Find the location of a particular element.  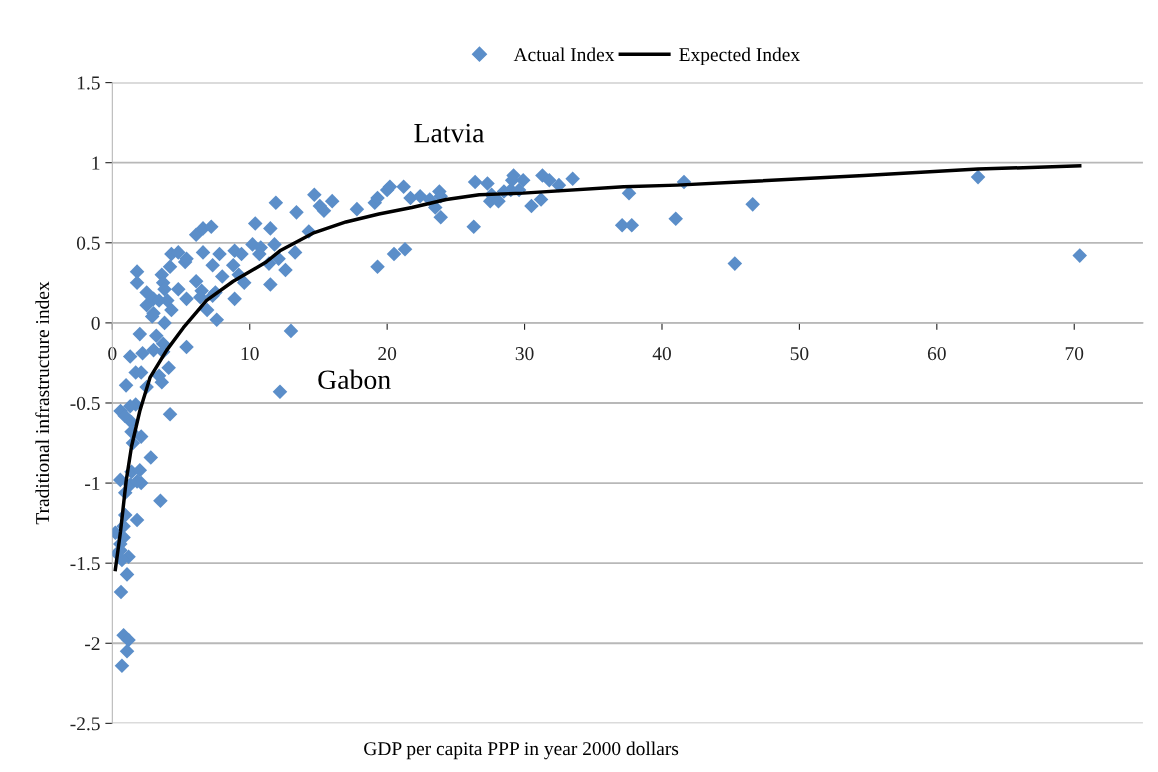

x-tick-label: 30 is located at coordinates (524, 354).